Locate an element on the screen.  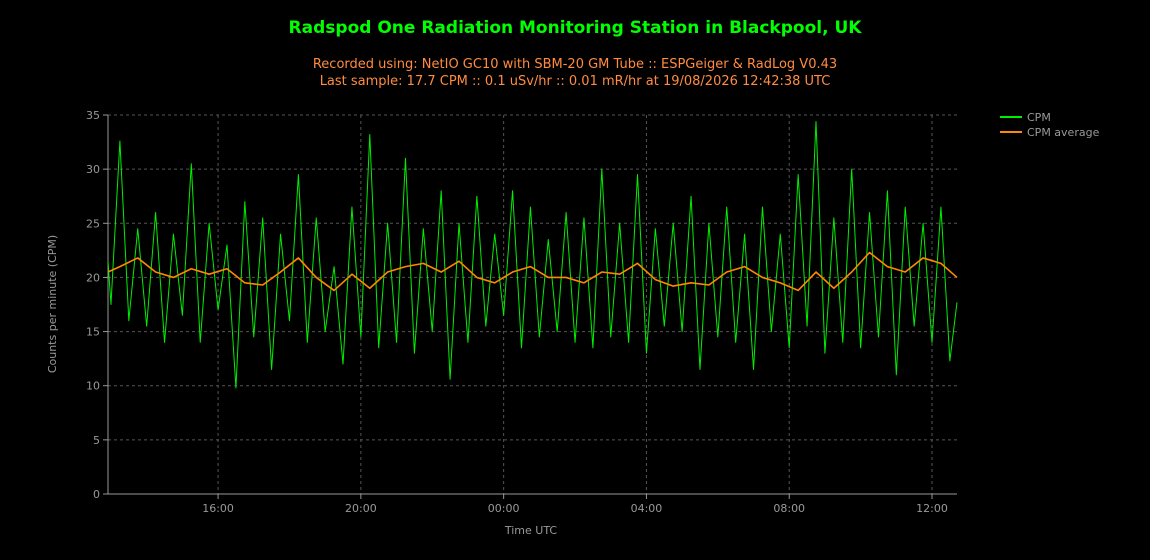
legend: CPM CPM average is located at coordinates (1050, 125).